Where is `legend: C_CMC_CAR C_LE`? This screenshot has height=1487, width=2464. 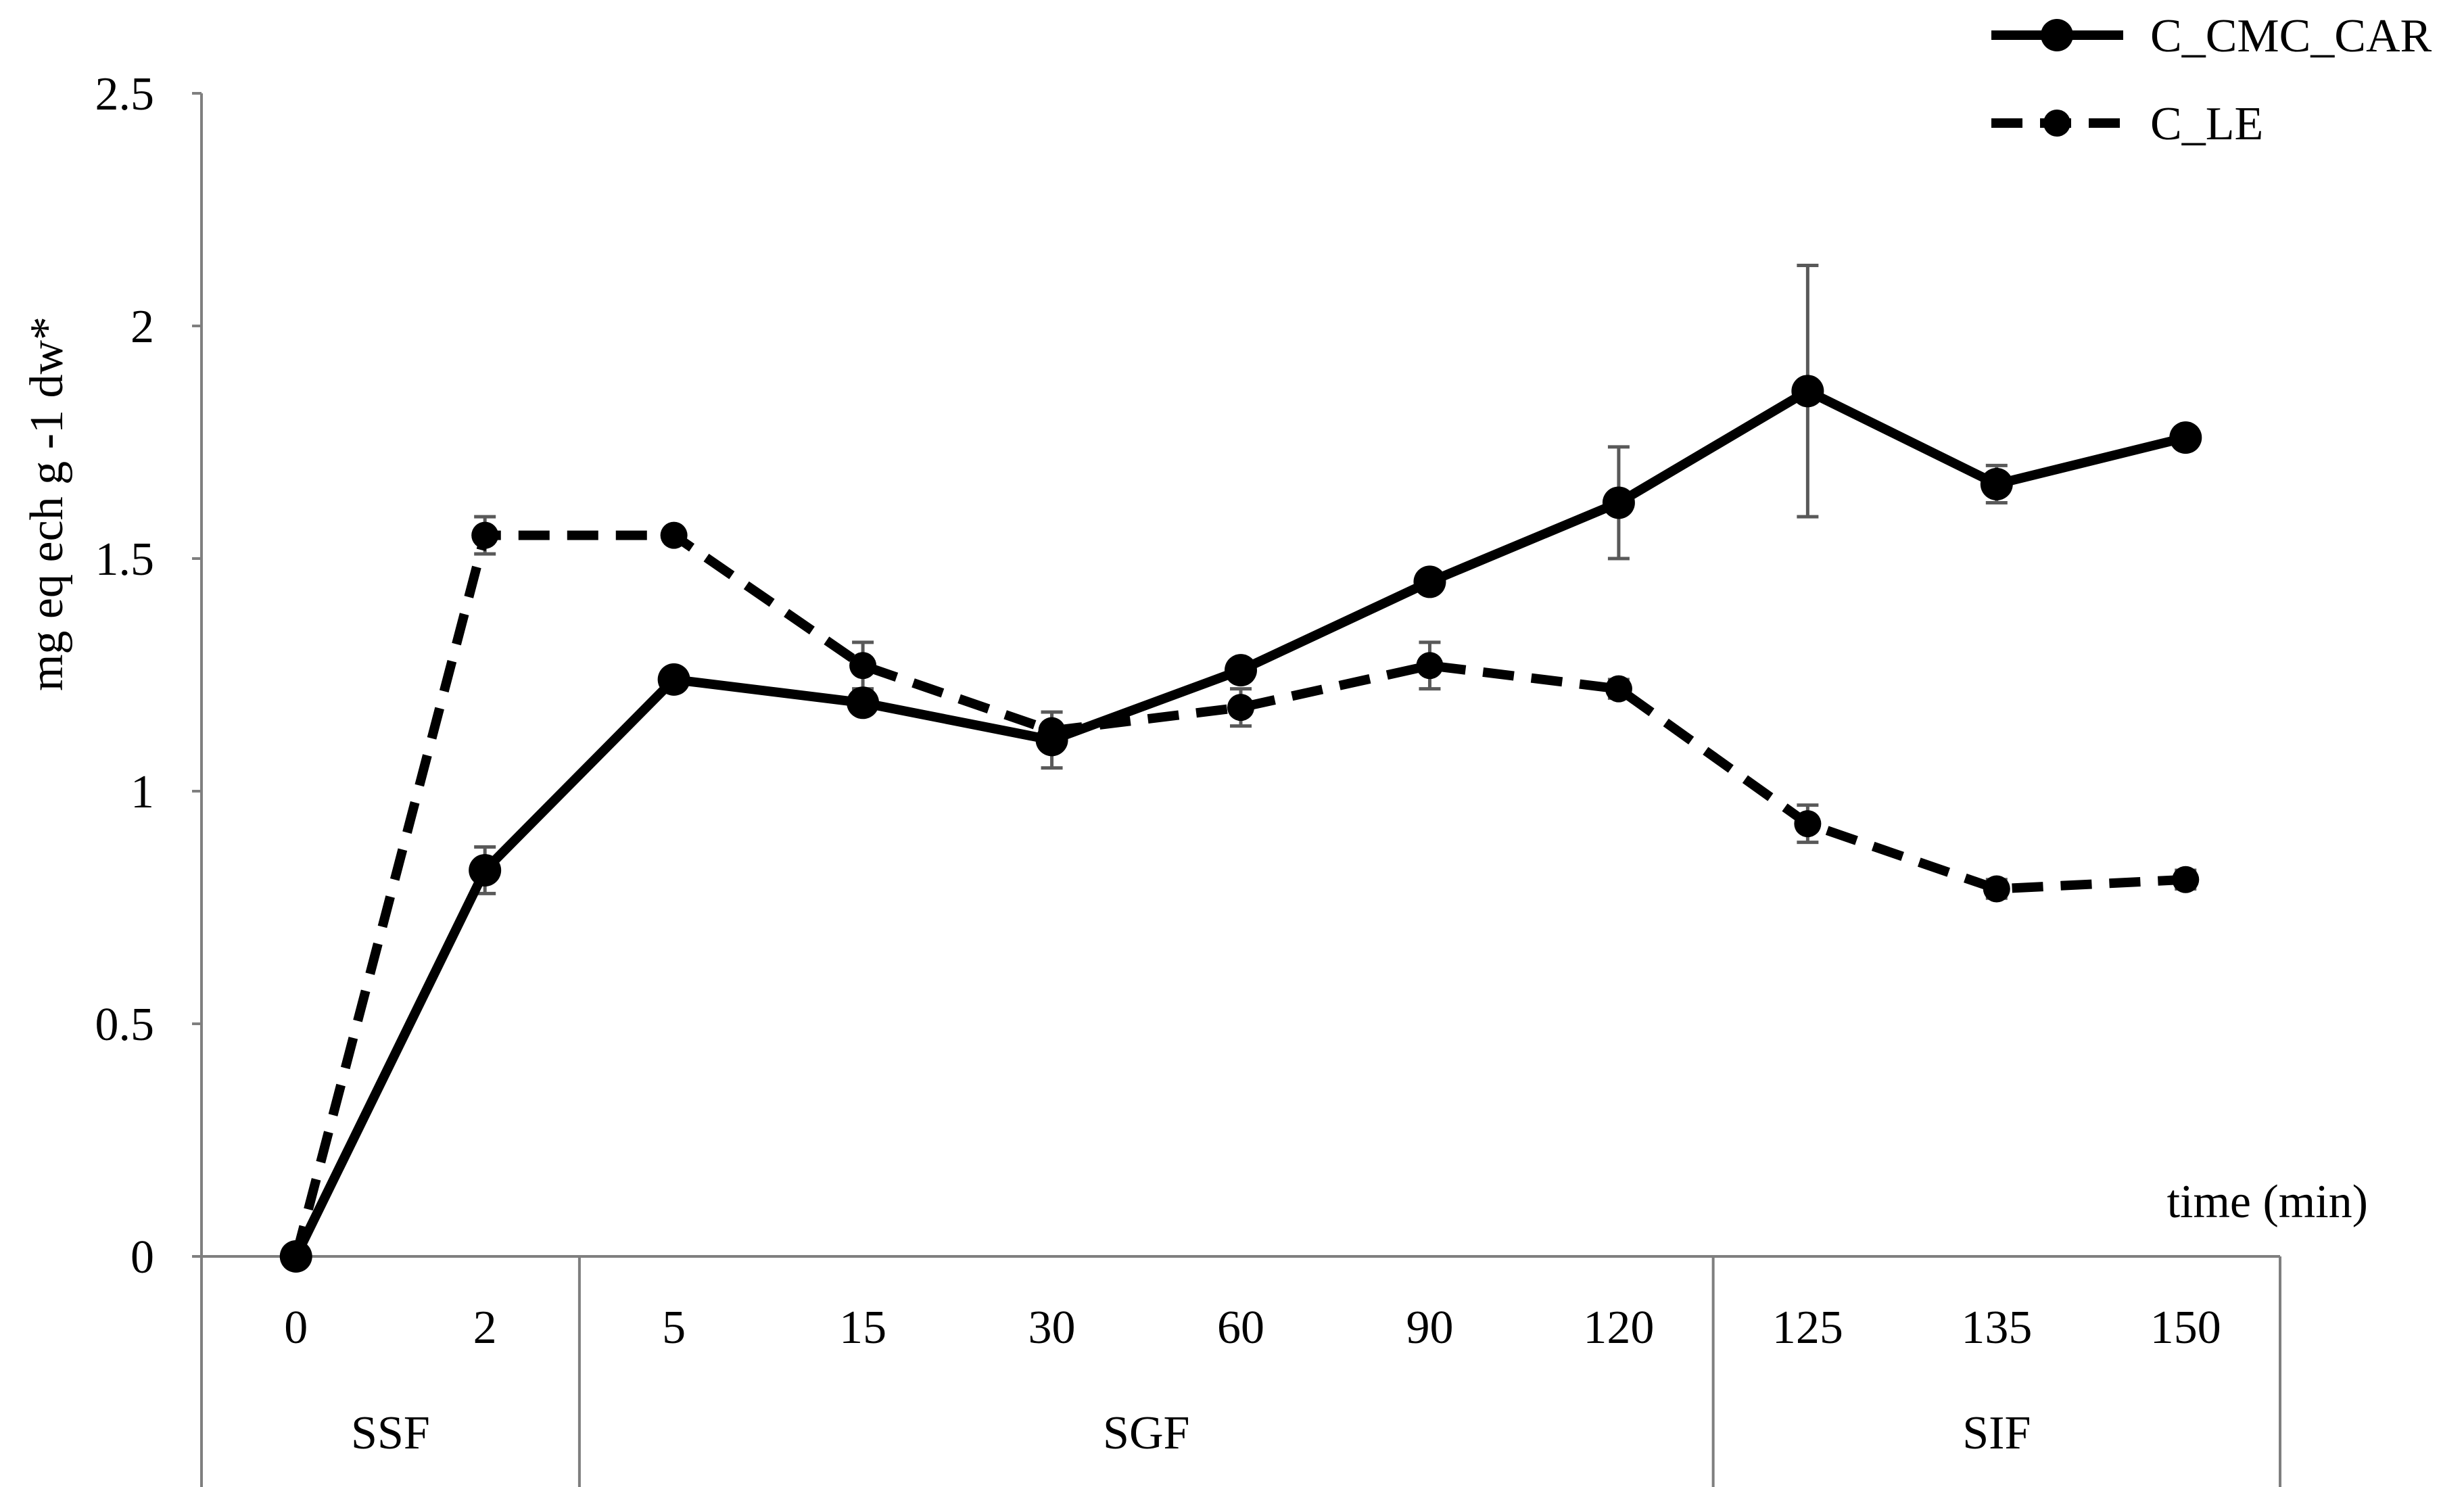
legend: C_CMC_CAR C_LE is located at coordinates (2211, 80).